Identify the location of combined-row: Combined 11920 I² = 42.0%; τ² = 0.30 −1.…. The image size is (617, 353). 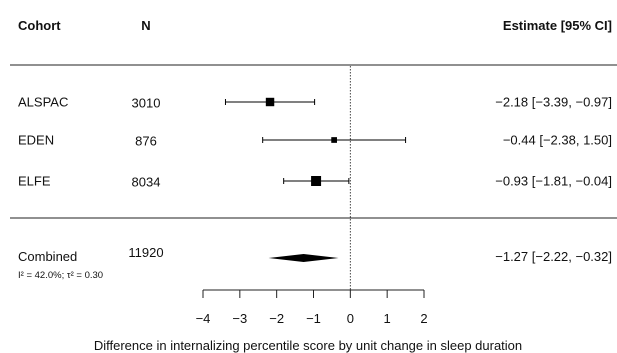
(315, 263).